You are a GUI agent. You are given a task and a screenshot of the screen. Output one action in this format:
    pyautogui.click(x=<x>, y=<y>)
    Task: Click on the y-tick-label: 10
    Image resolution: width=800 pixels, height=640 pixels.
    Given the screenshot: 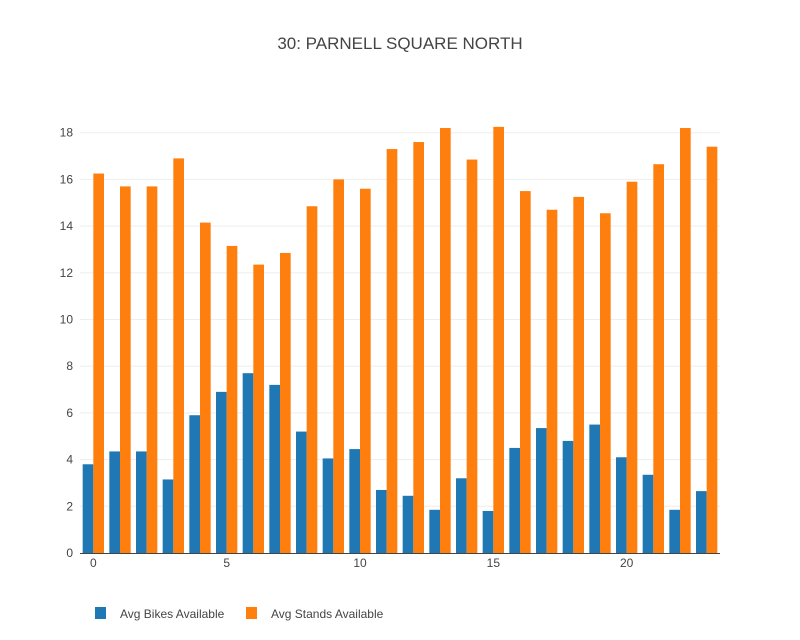 What is the action you would take?
    pyautogui.click(x=67, y=319)
    